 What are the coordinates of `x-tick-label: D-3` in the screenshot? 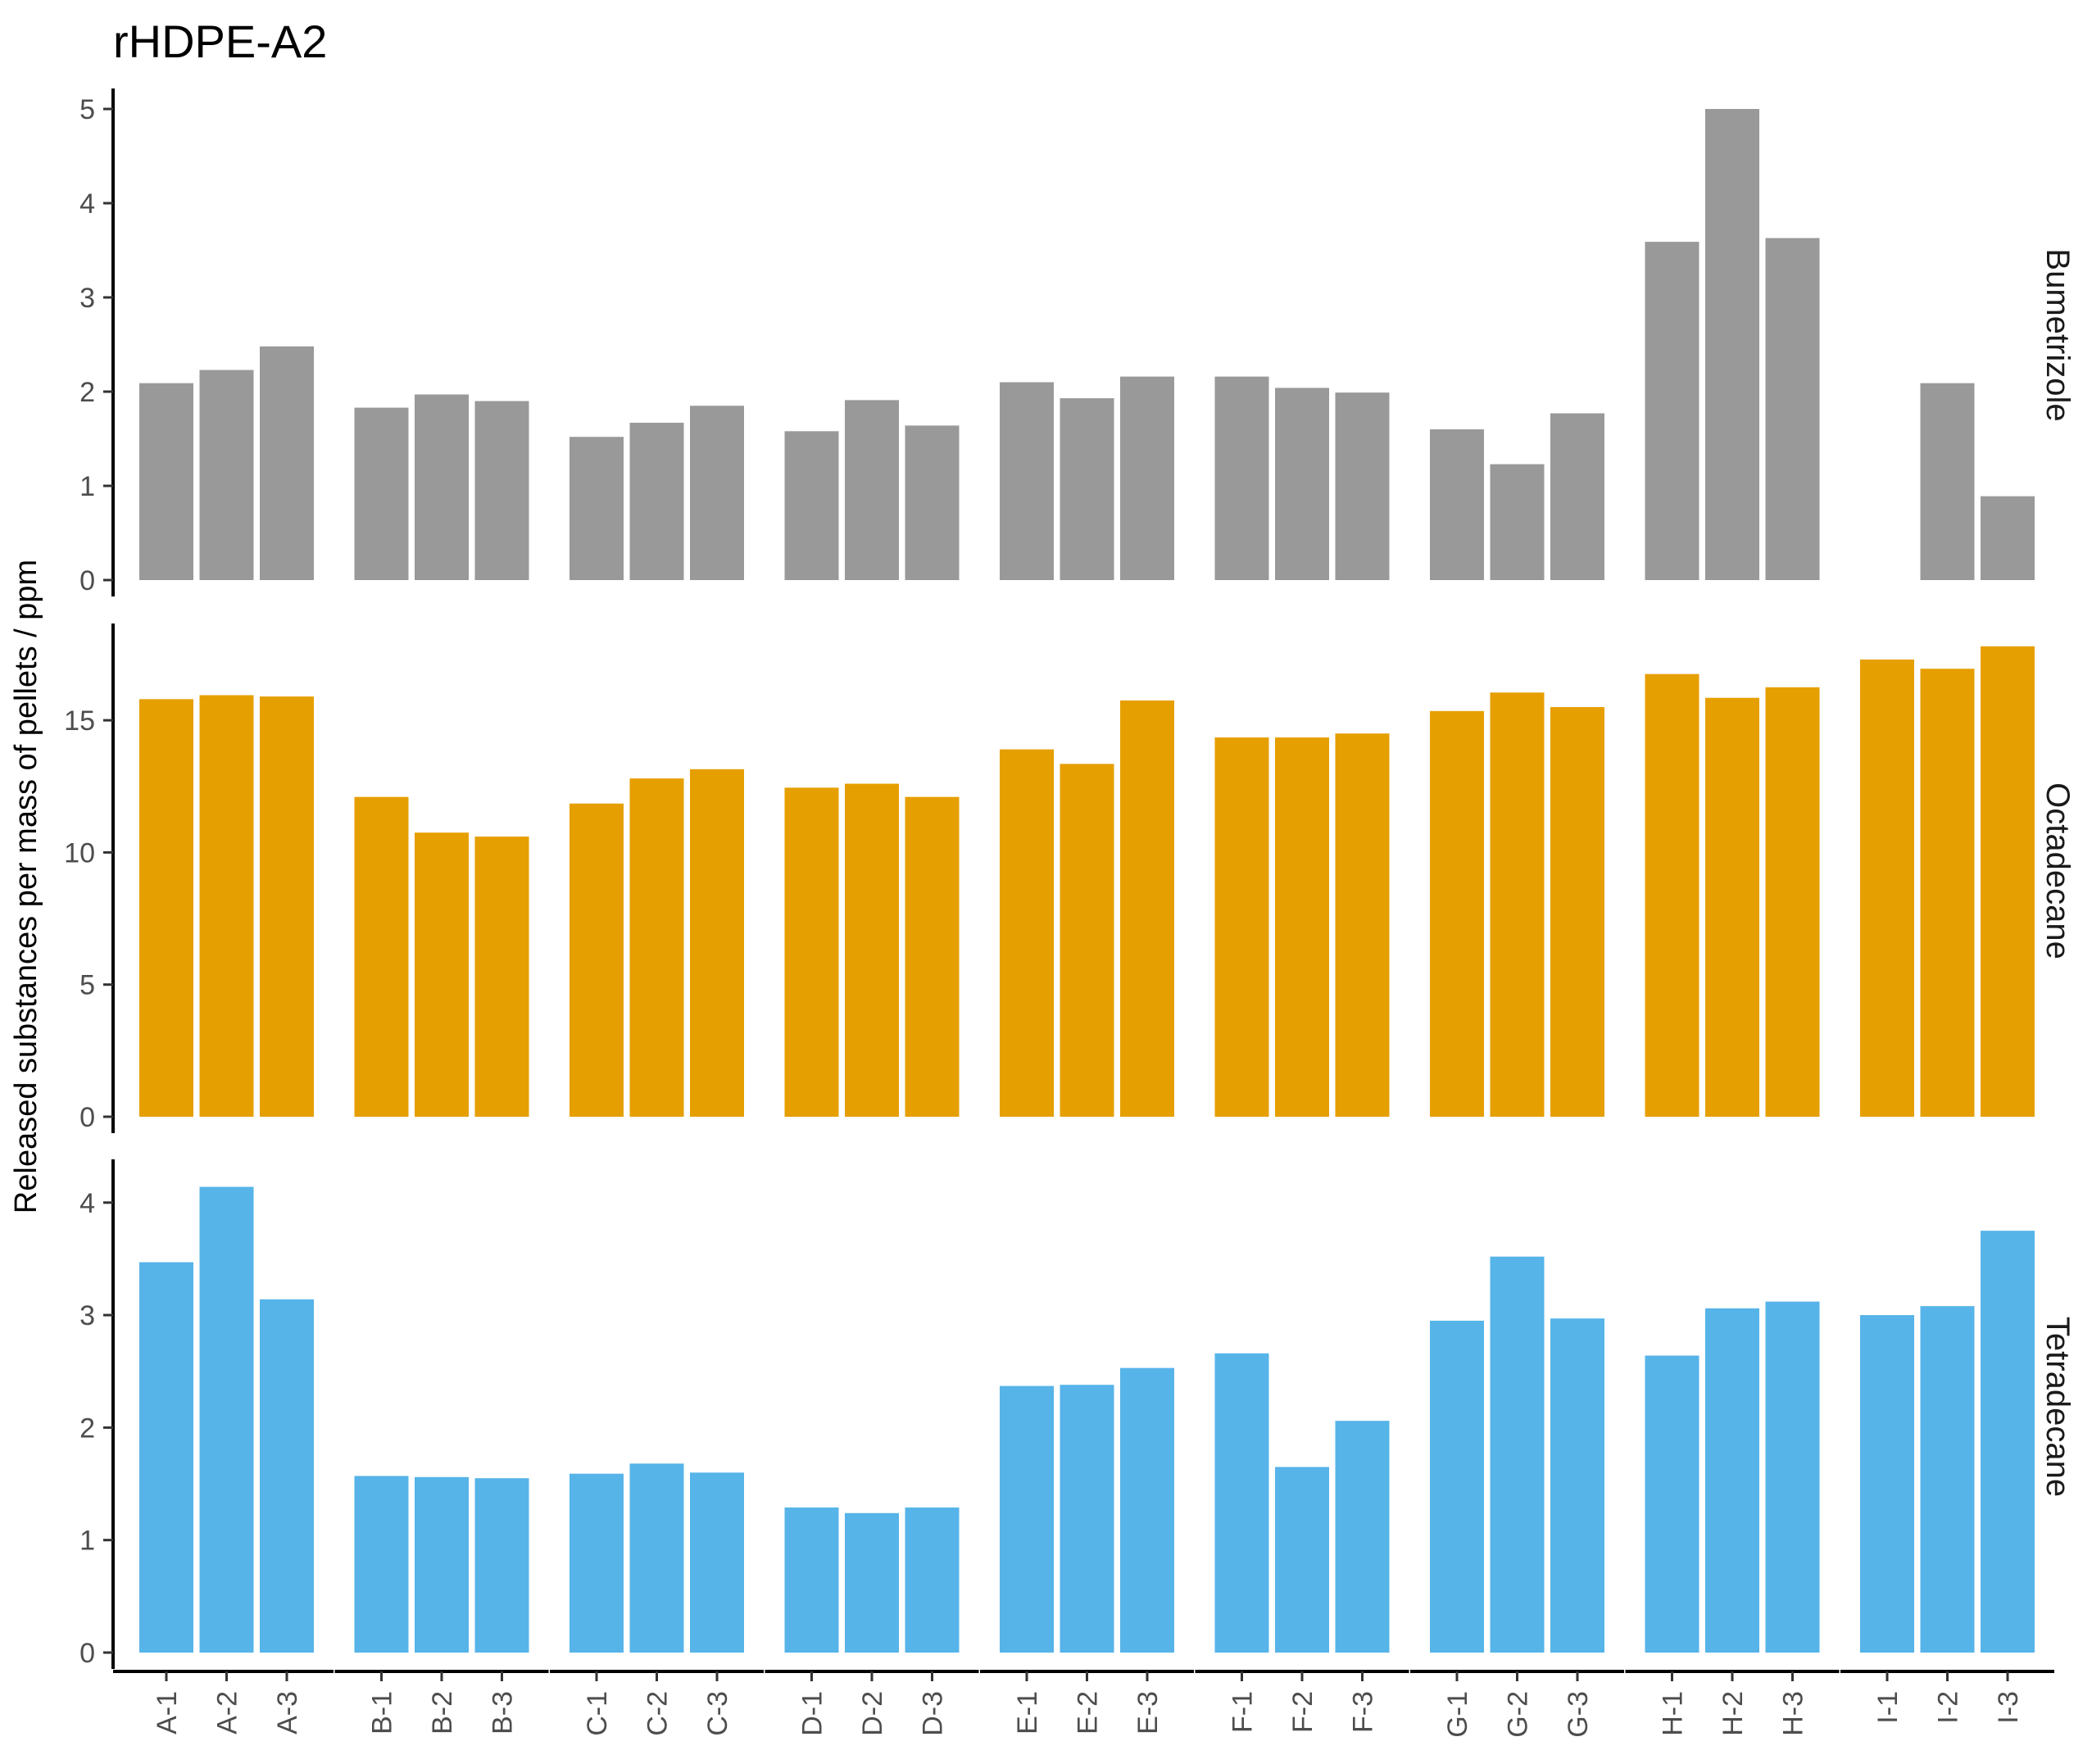 It's located at (933, 1713).